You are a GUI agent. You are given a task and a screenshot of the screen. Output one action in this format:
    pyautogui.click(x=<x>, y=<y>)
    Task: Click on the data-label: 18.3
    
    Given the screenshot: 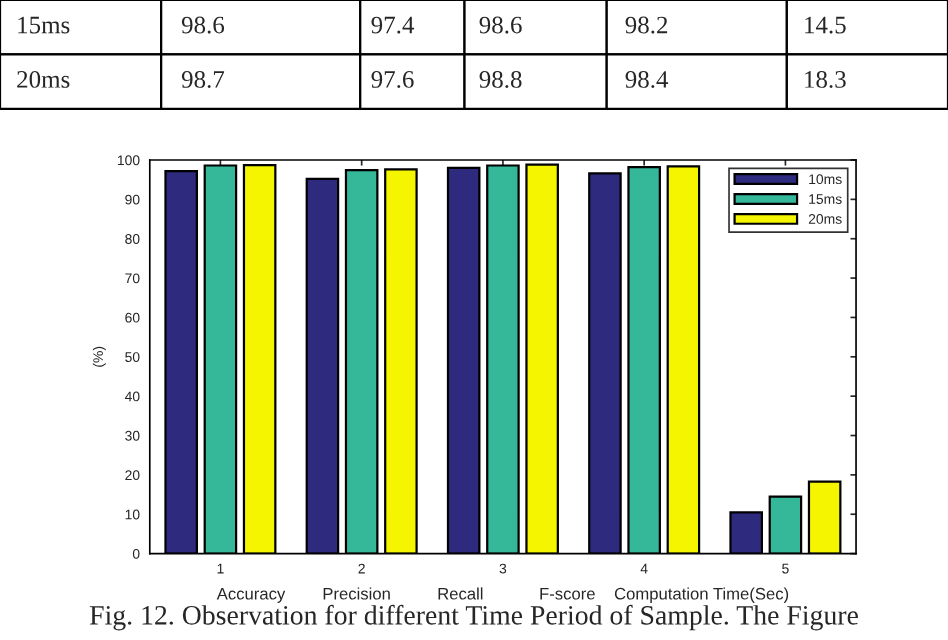 What is the action you would take?
    pyautogui.click(x=825, y=79)
    